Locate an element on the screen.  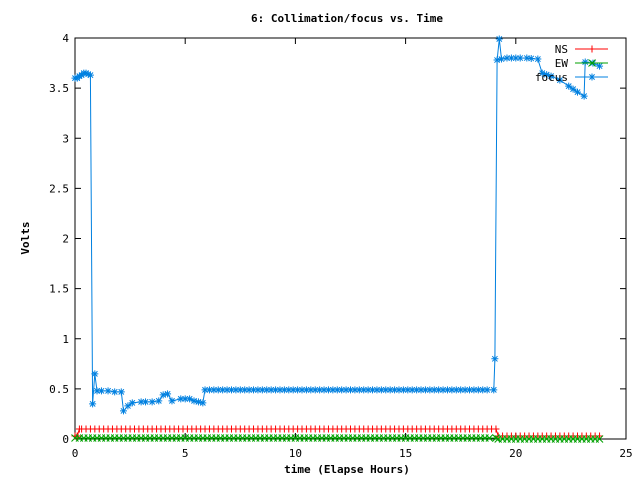
y-tick-label: 0 is located at coordinates (65, 439).